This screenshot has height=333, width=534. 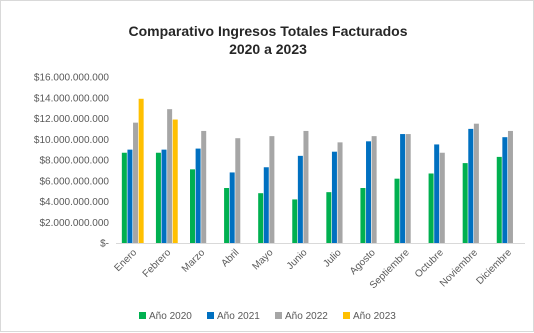 I want to click on bar-año-2021-diciembre, so click(x=505, y=190).